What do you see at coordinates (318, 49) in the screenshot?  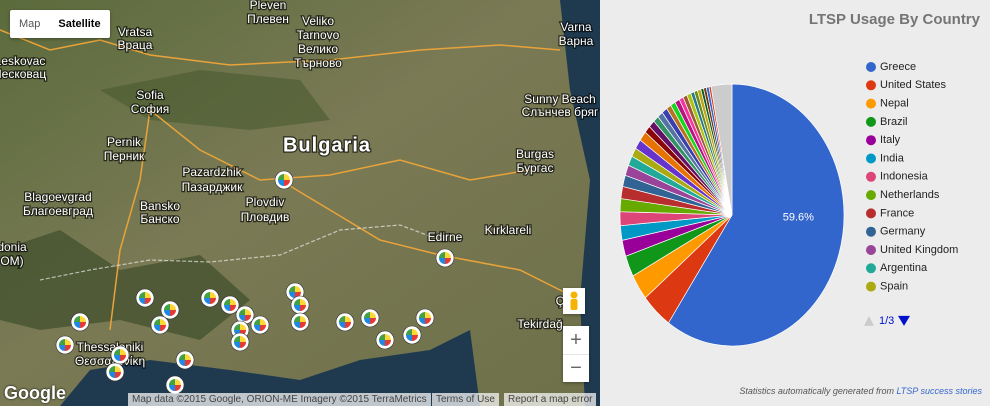 I see `place-label: Велико` at bounding box center [318, 49].